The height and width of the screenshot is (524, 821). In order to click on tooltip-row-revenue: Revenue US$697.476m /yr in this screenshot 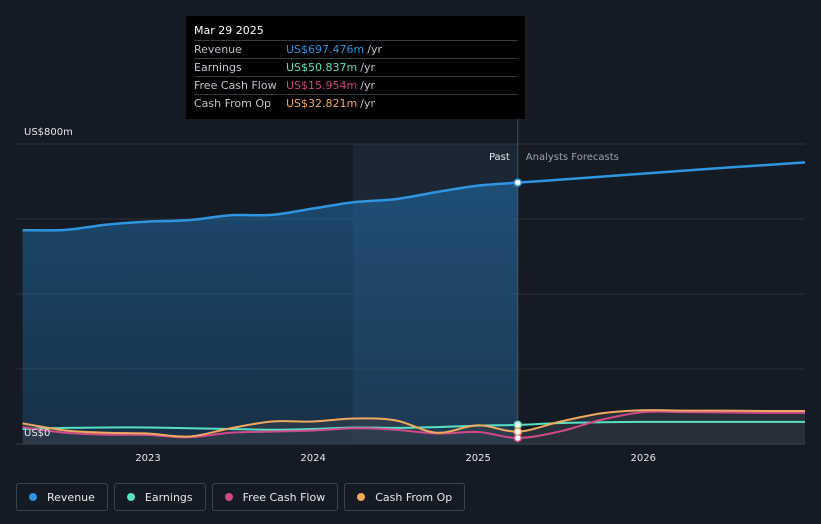, I will do `click(356, 49)`.